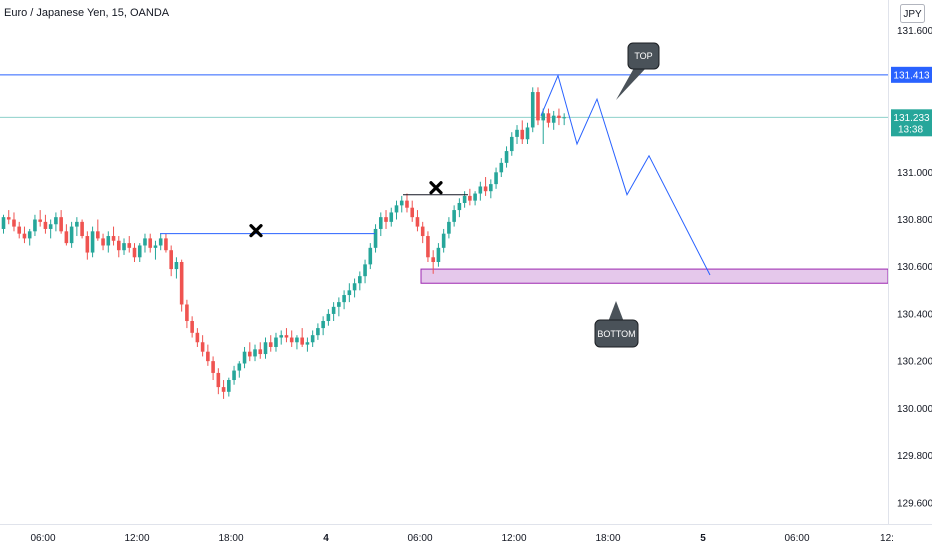  Describe the element at coordinates (911, 123) in the screenshot. I see `current-price-tag` at that location.